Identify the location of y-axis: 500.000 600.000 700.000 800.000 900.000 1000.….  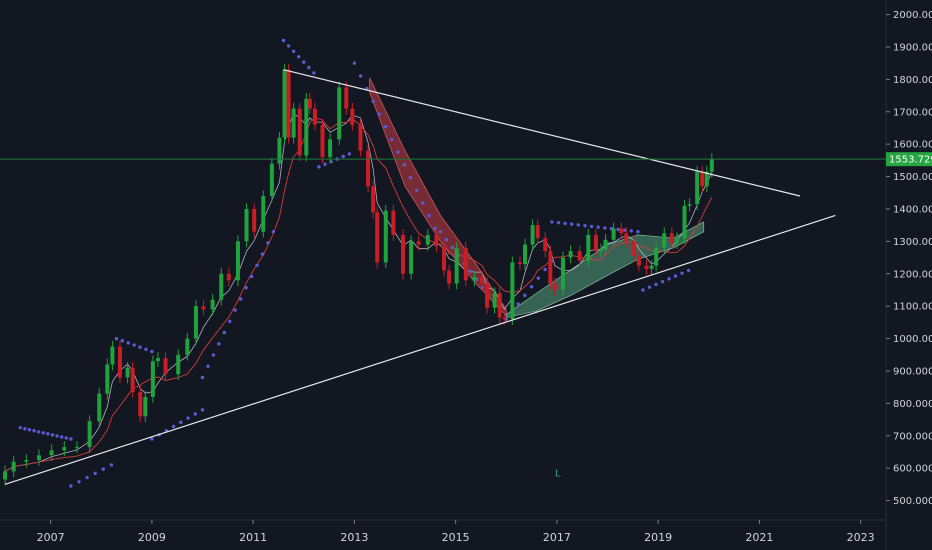
(909, 258).